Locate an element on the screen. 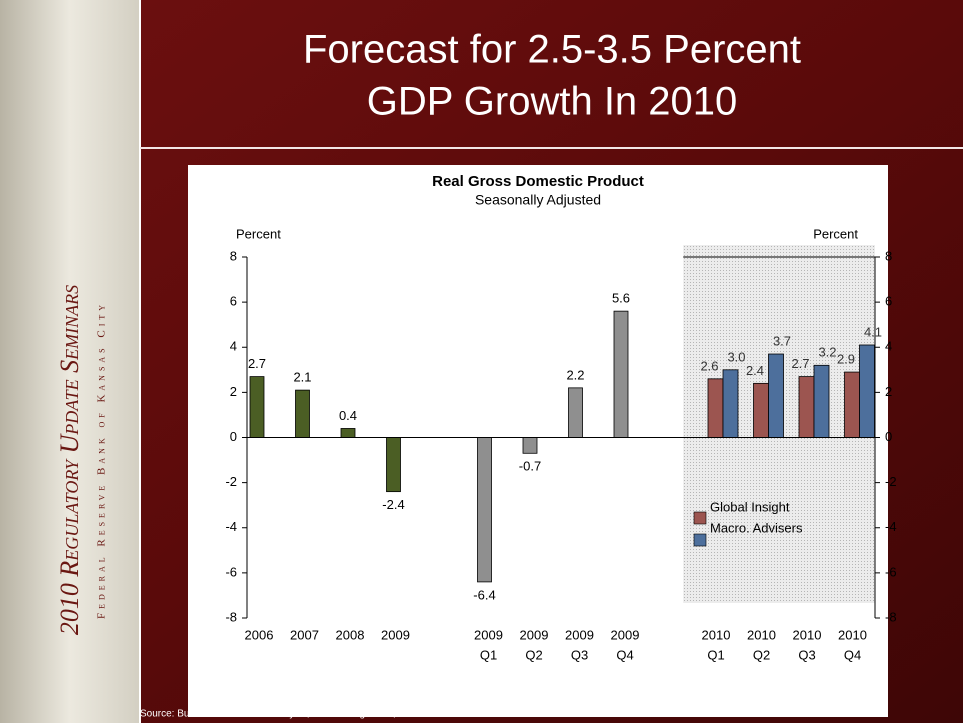 The image size is (963, 723). value-label: 5.6 is located at coordinates (621, 298).